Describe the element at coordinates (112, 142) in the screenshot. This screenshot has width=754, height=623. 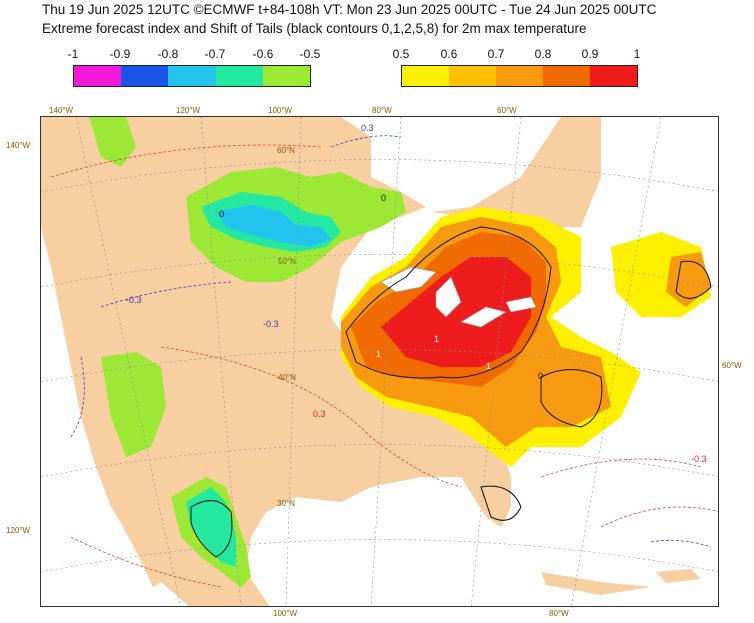
I see `efi-green-pacific-nw` at that location.